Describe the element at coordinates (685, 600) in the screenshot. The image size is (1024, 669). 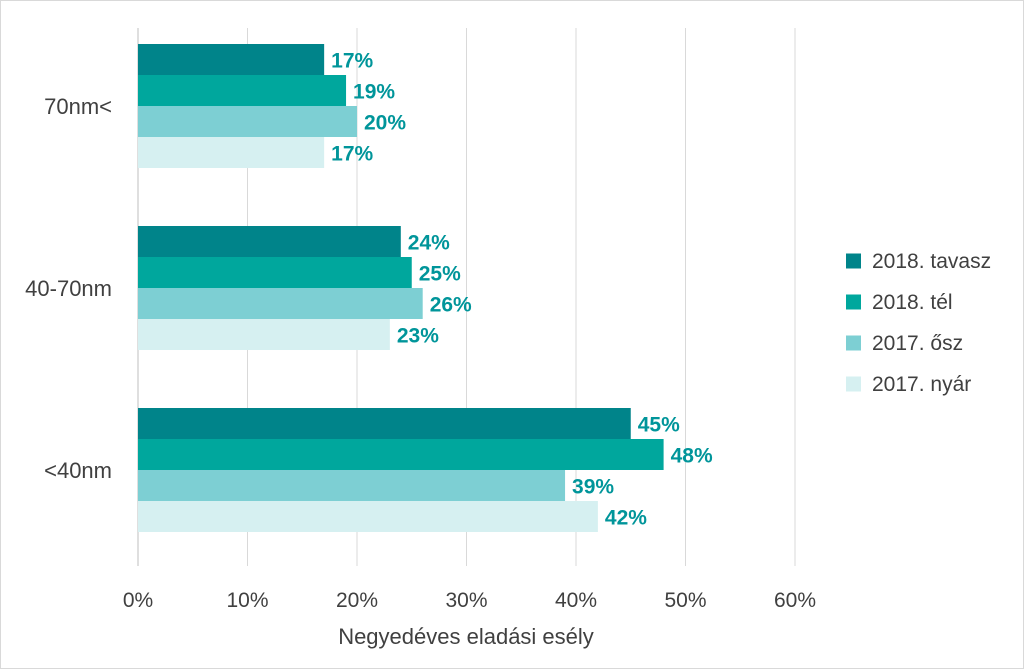
I see `x-tick-label: 50%` at that location.